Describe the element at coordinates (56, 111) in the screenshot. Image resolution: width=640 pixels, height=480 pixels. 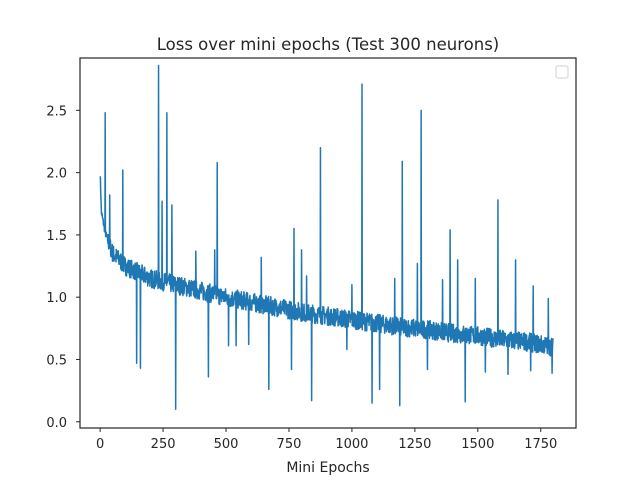
I see `y-tick-label: 2.5` at that location.